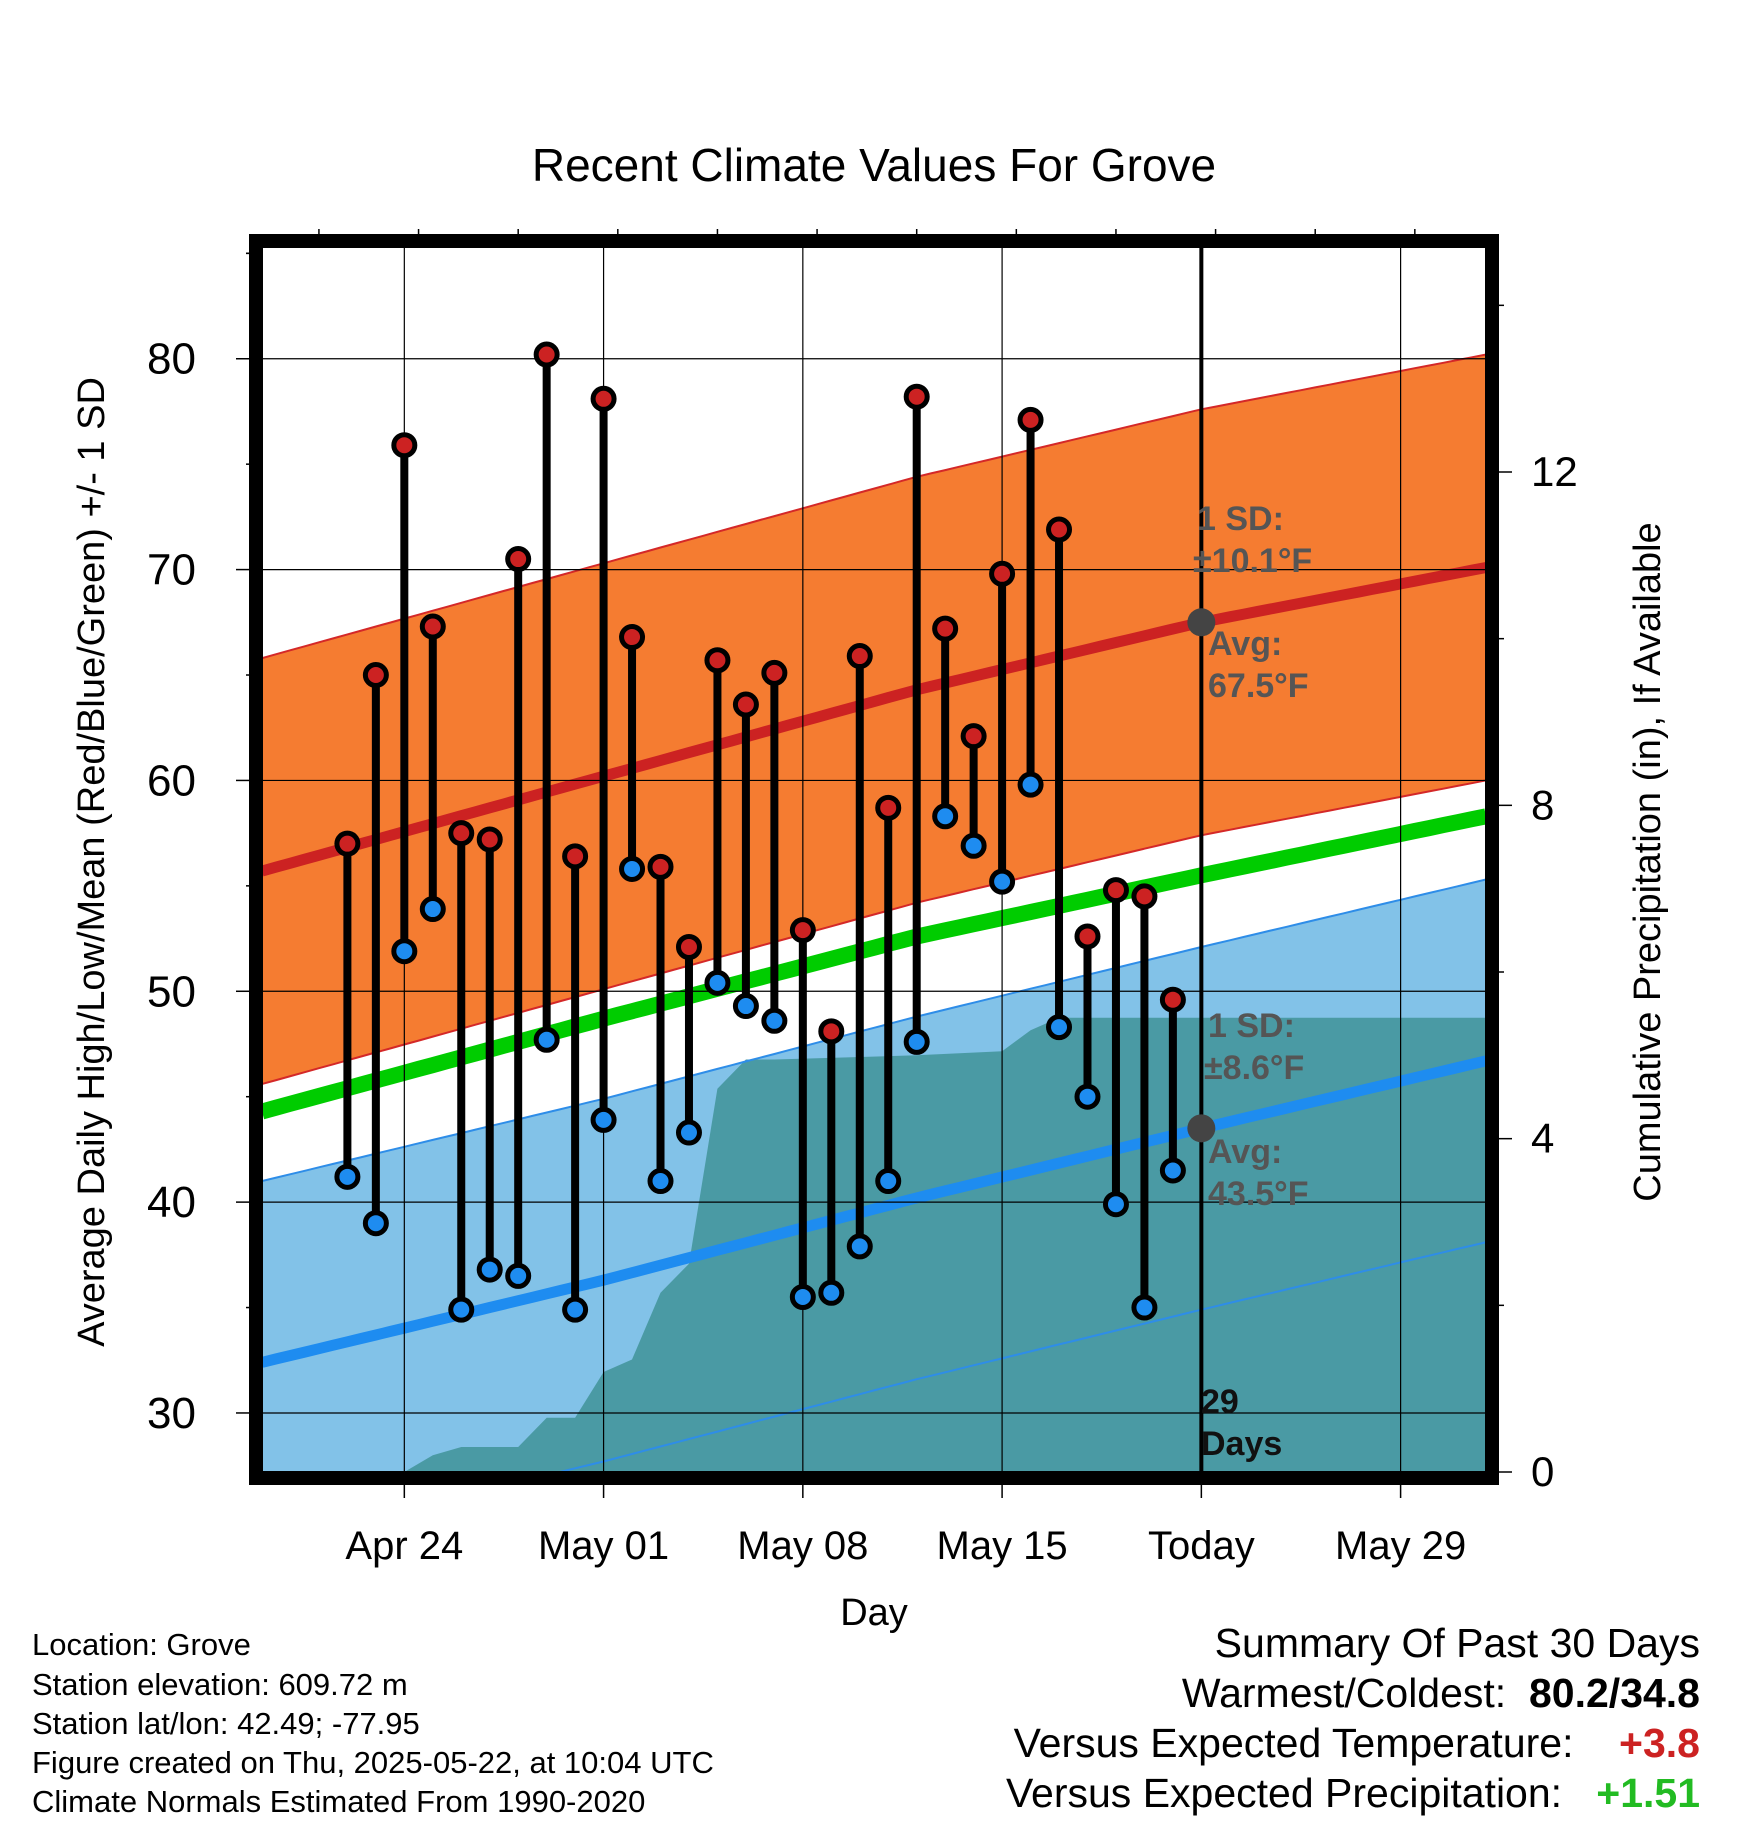 The width and height of the screenshot is (1748, 1828). What do you see at coordinates (171, 359) in the screenshot?
I see `y-tick-label: 80` at bounding box center [171, 359].